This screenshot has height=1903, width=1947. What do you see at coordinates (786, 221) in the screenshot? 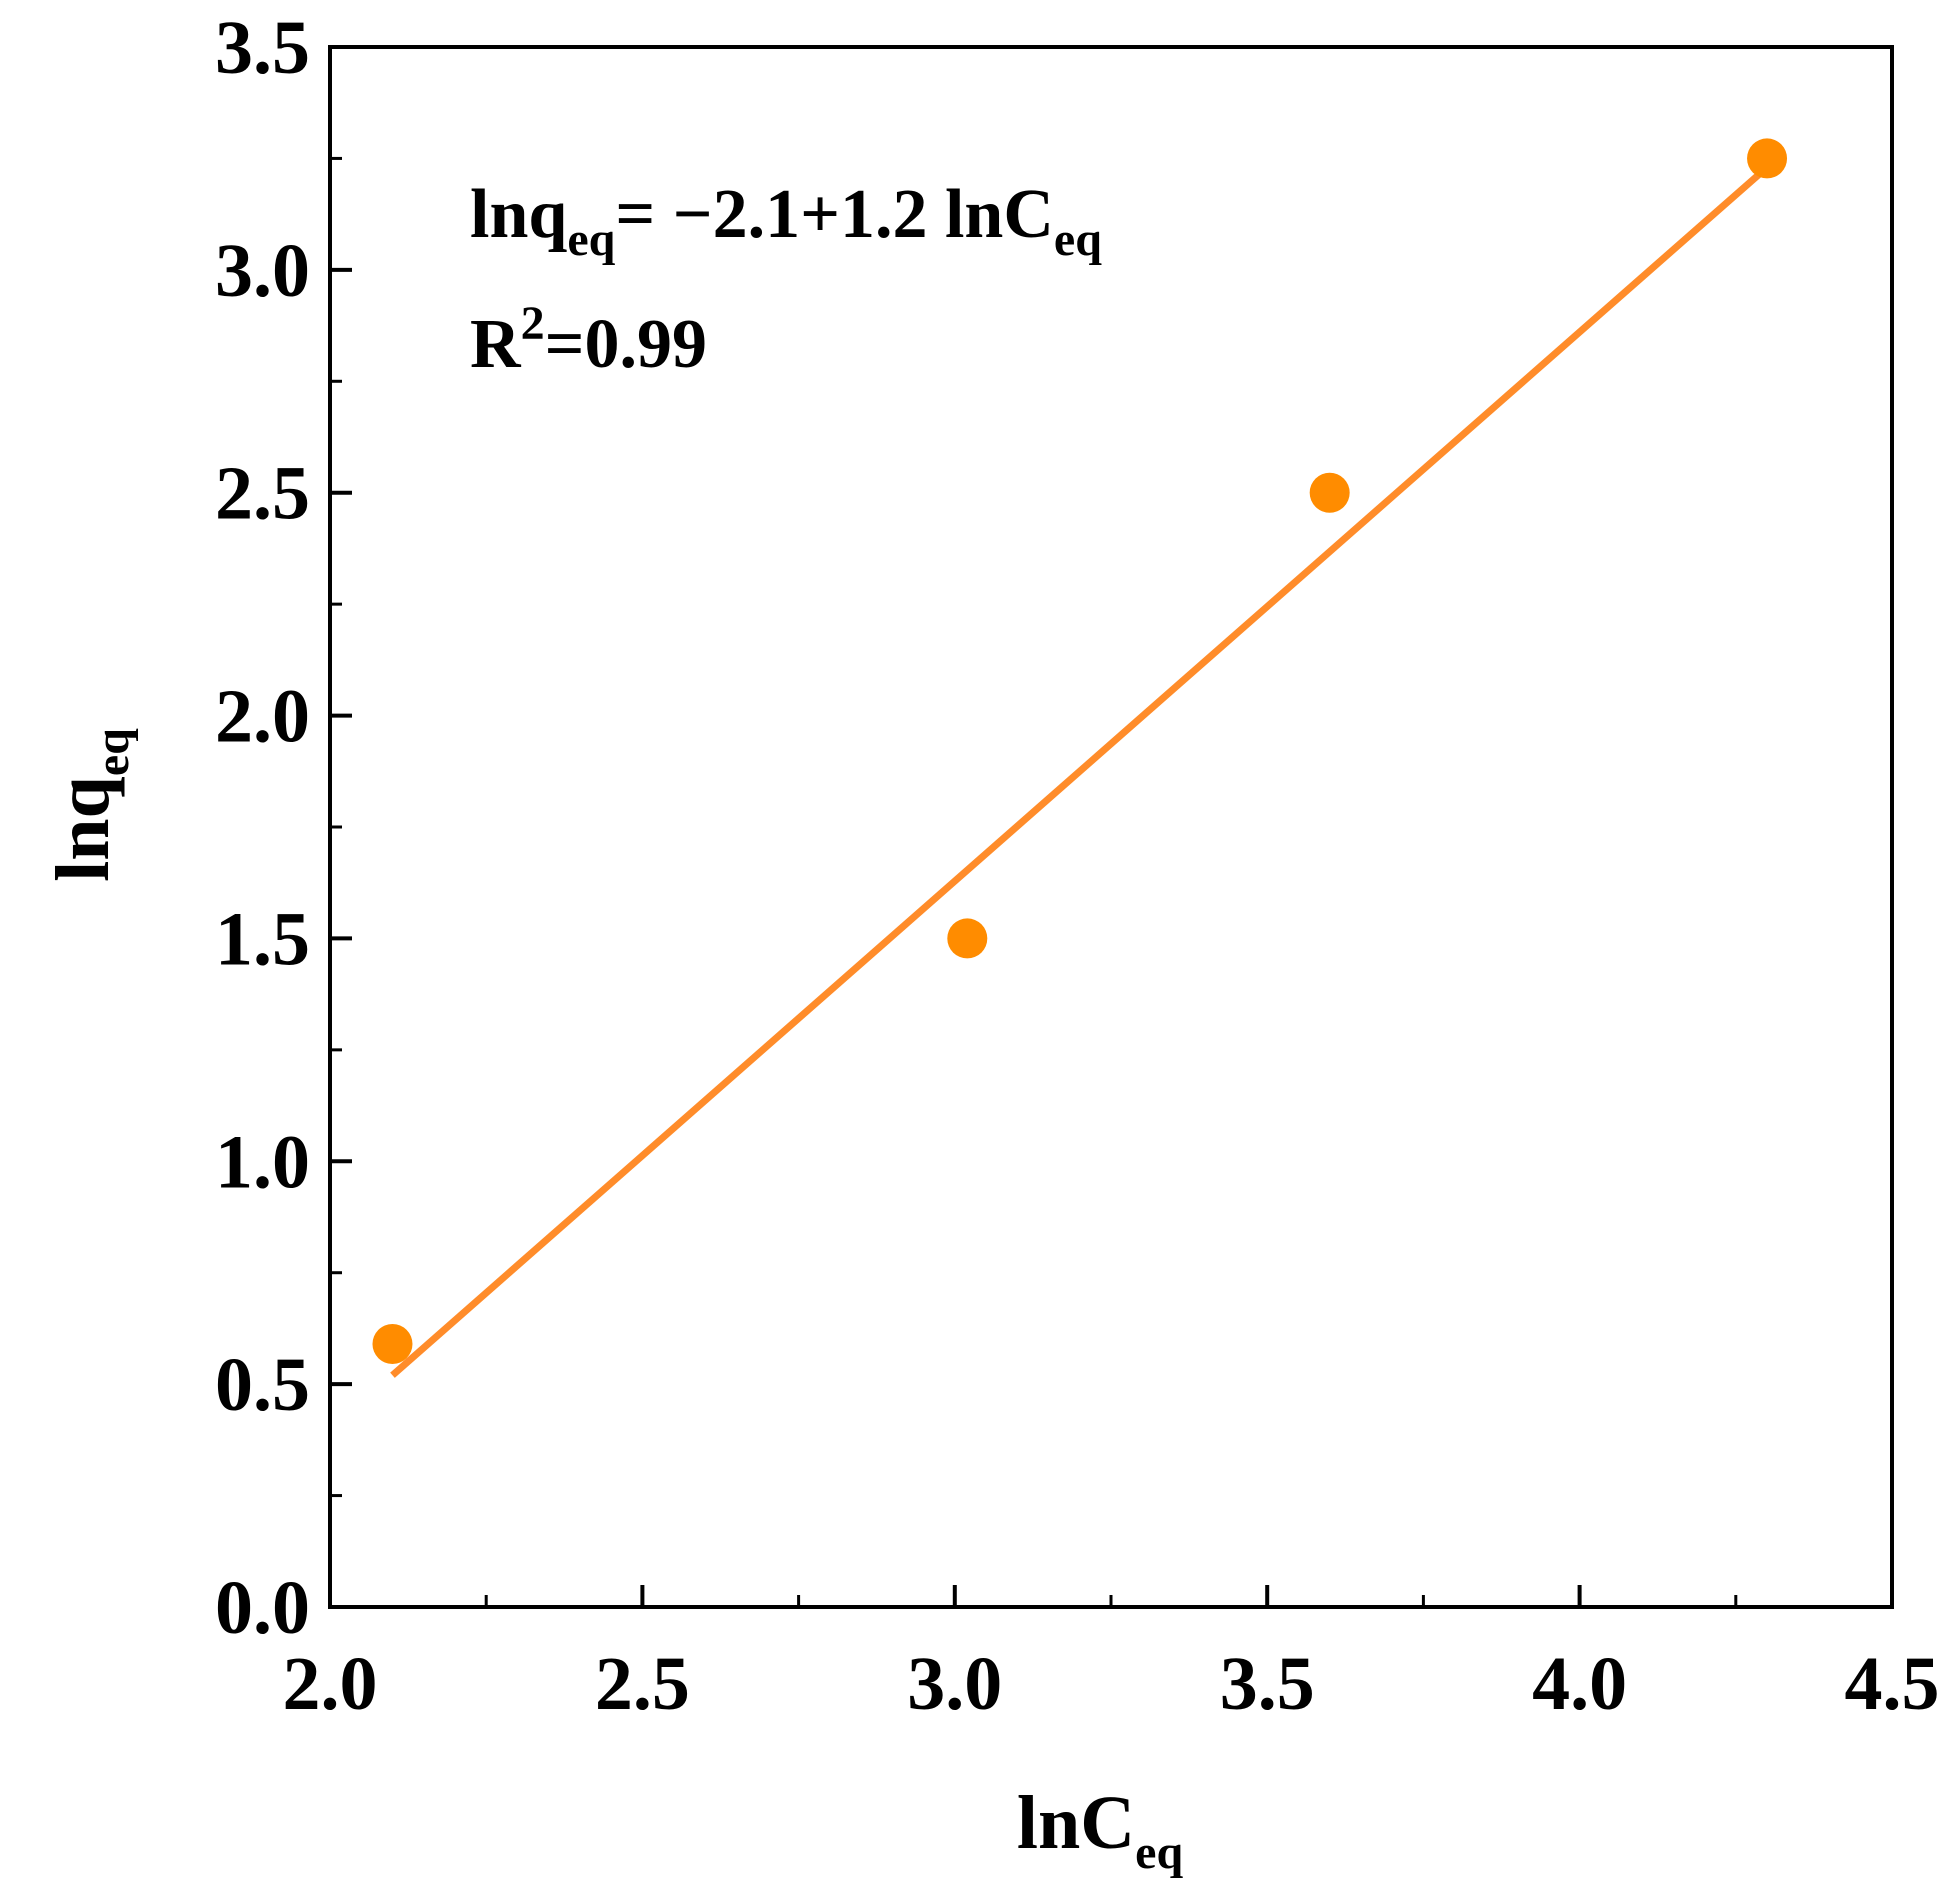
I see `equation-annotation: lnqeq= −2.1+1.2 lnCeq` at bounding box center [786, 221].